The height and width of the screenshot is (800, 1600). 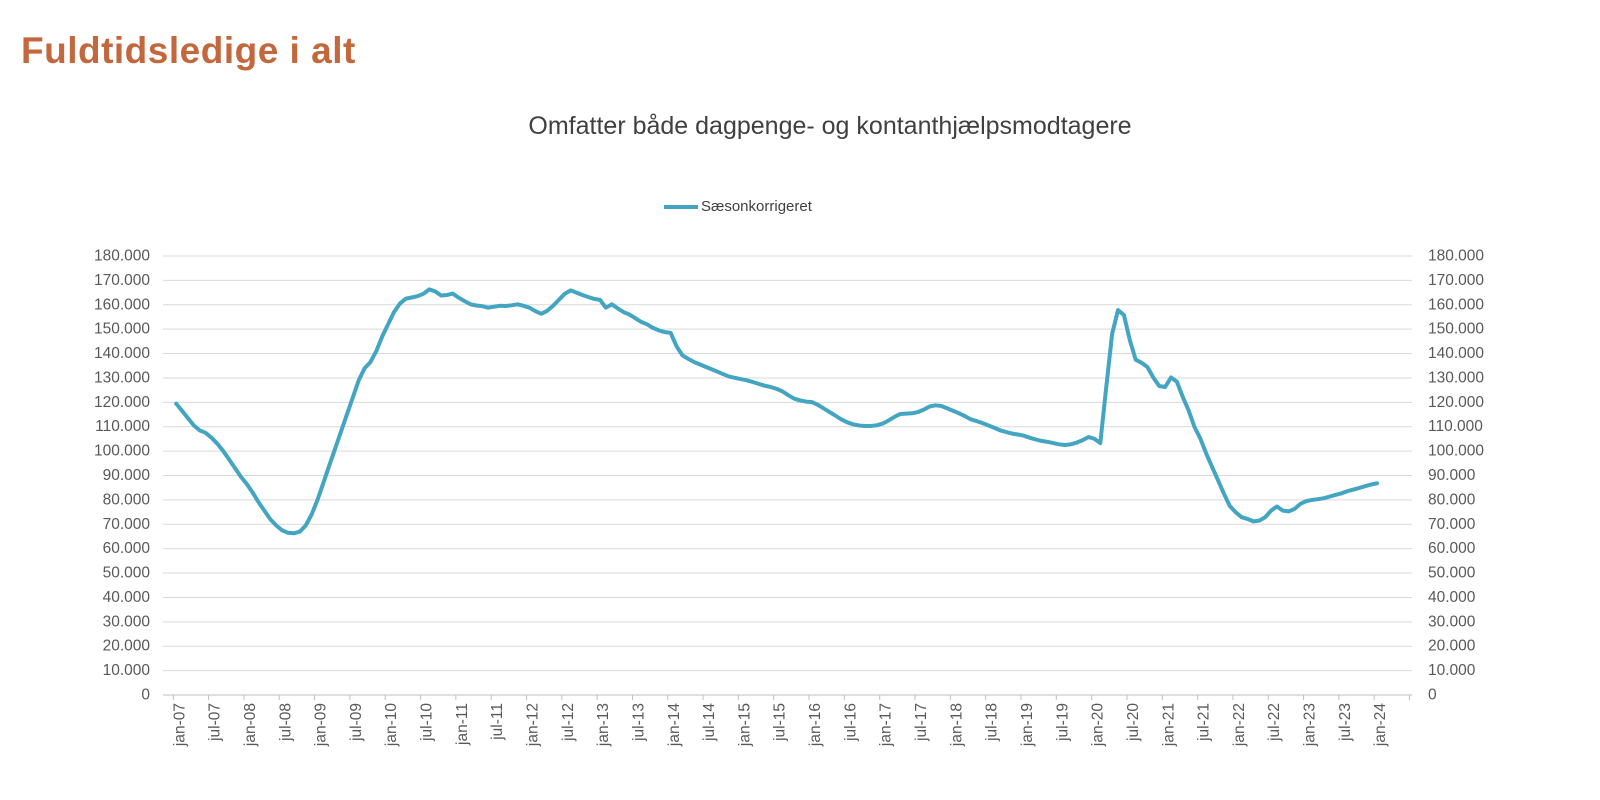 What do you see at coordinates (638, 722) in the screenshot?
I see `x-axis-label: jul-13` at bounding box center [638, 722].